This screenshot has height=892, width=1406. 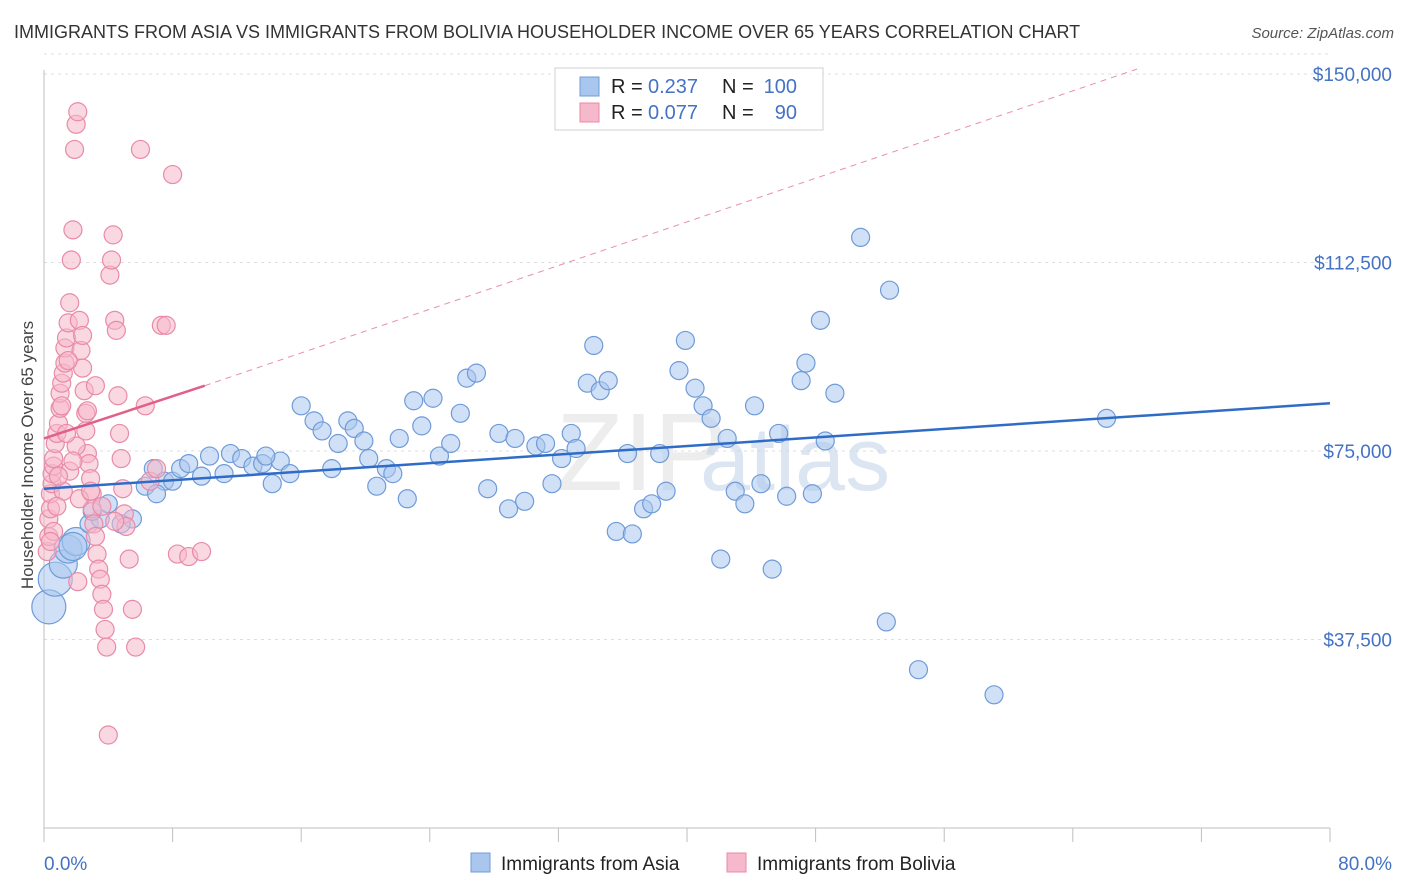 I want to click on legend-n-label-bolivia: N =, so click(x=738, y=113).